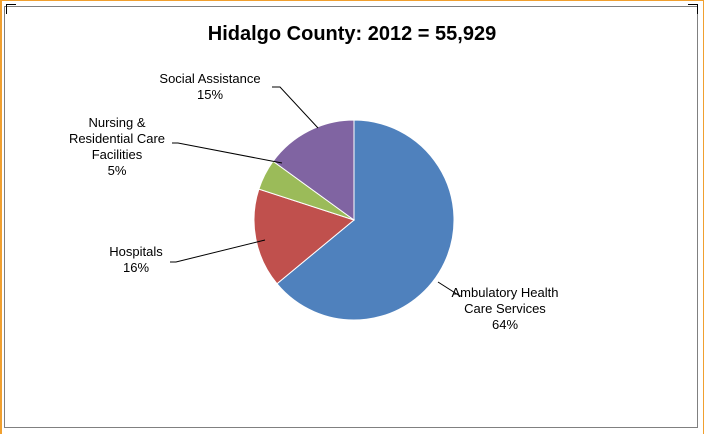  Describe the element at coordinates (304, 236) in the screenshot. I see `pie-slice-hospitals` at that location.